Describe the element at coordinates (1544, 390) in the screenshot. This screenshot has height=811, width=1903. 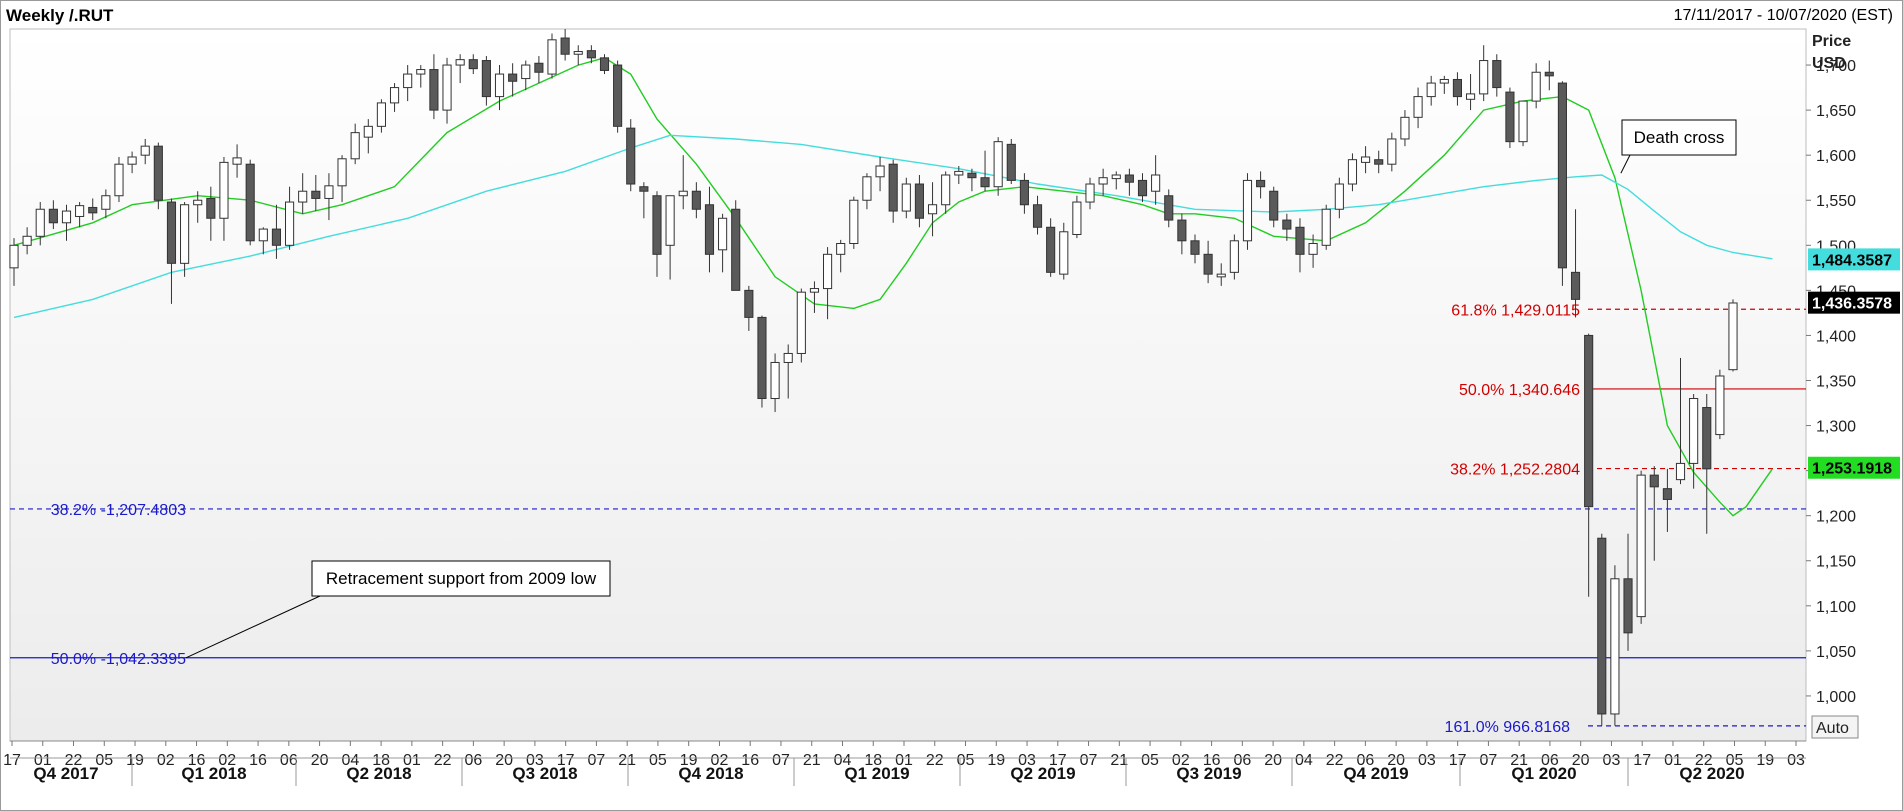
I see `fib-level-value: 1,340.646` at that location.